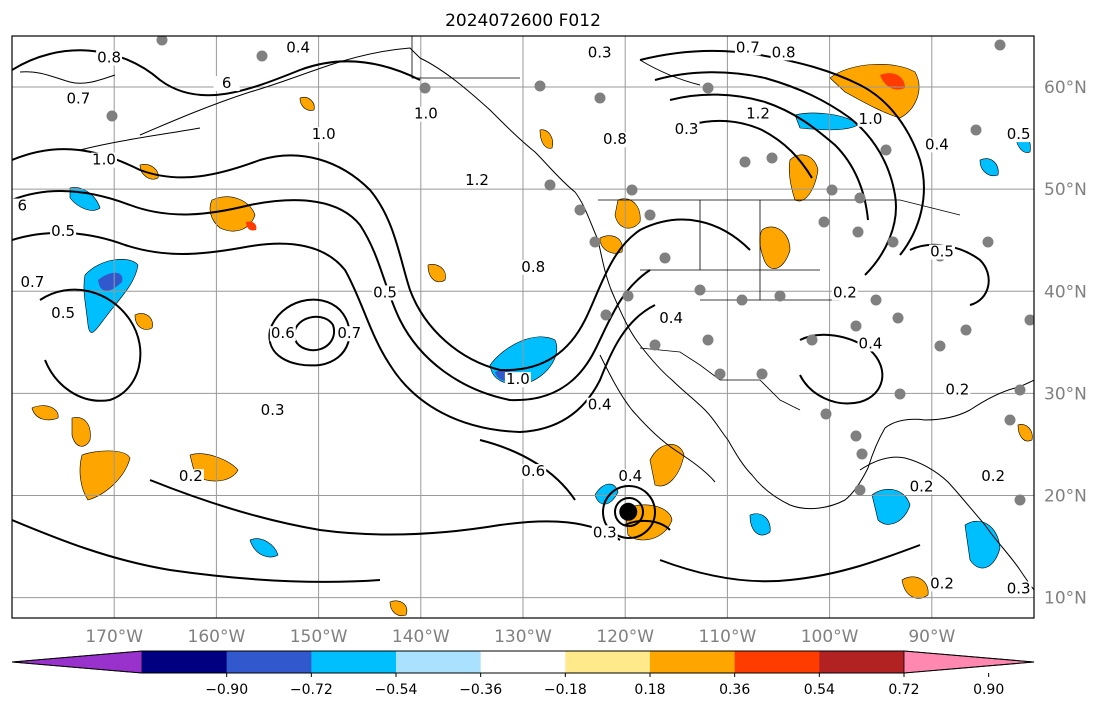 The width and height of the screenshot is (1105, 712). I want to click on longitude-tick-label: 170°W, so click(114, 637).